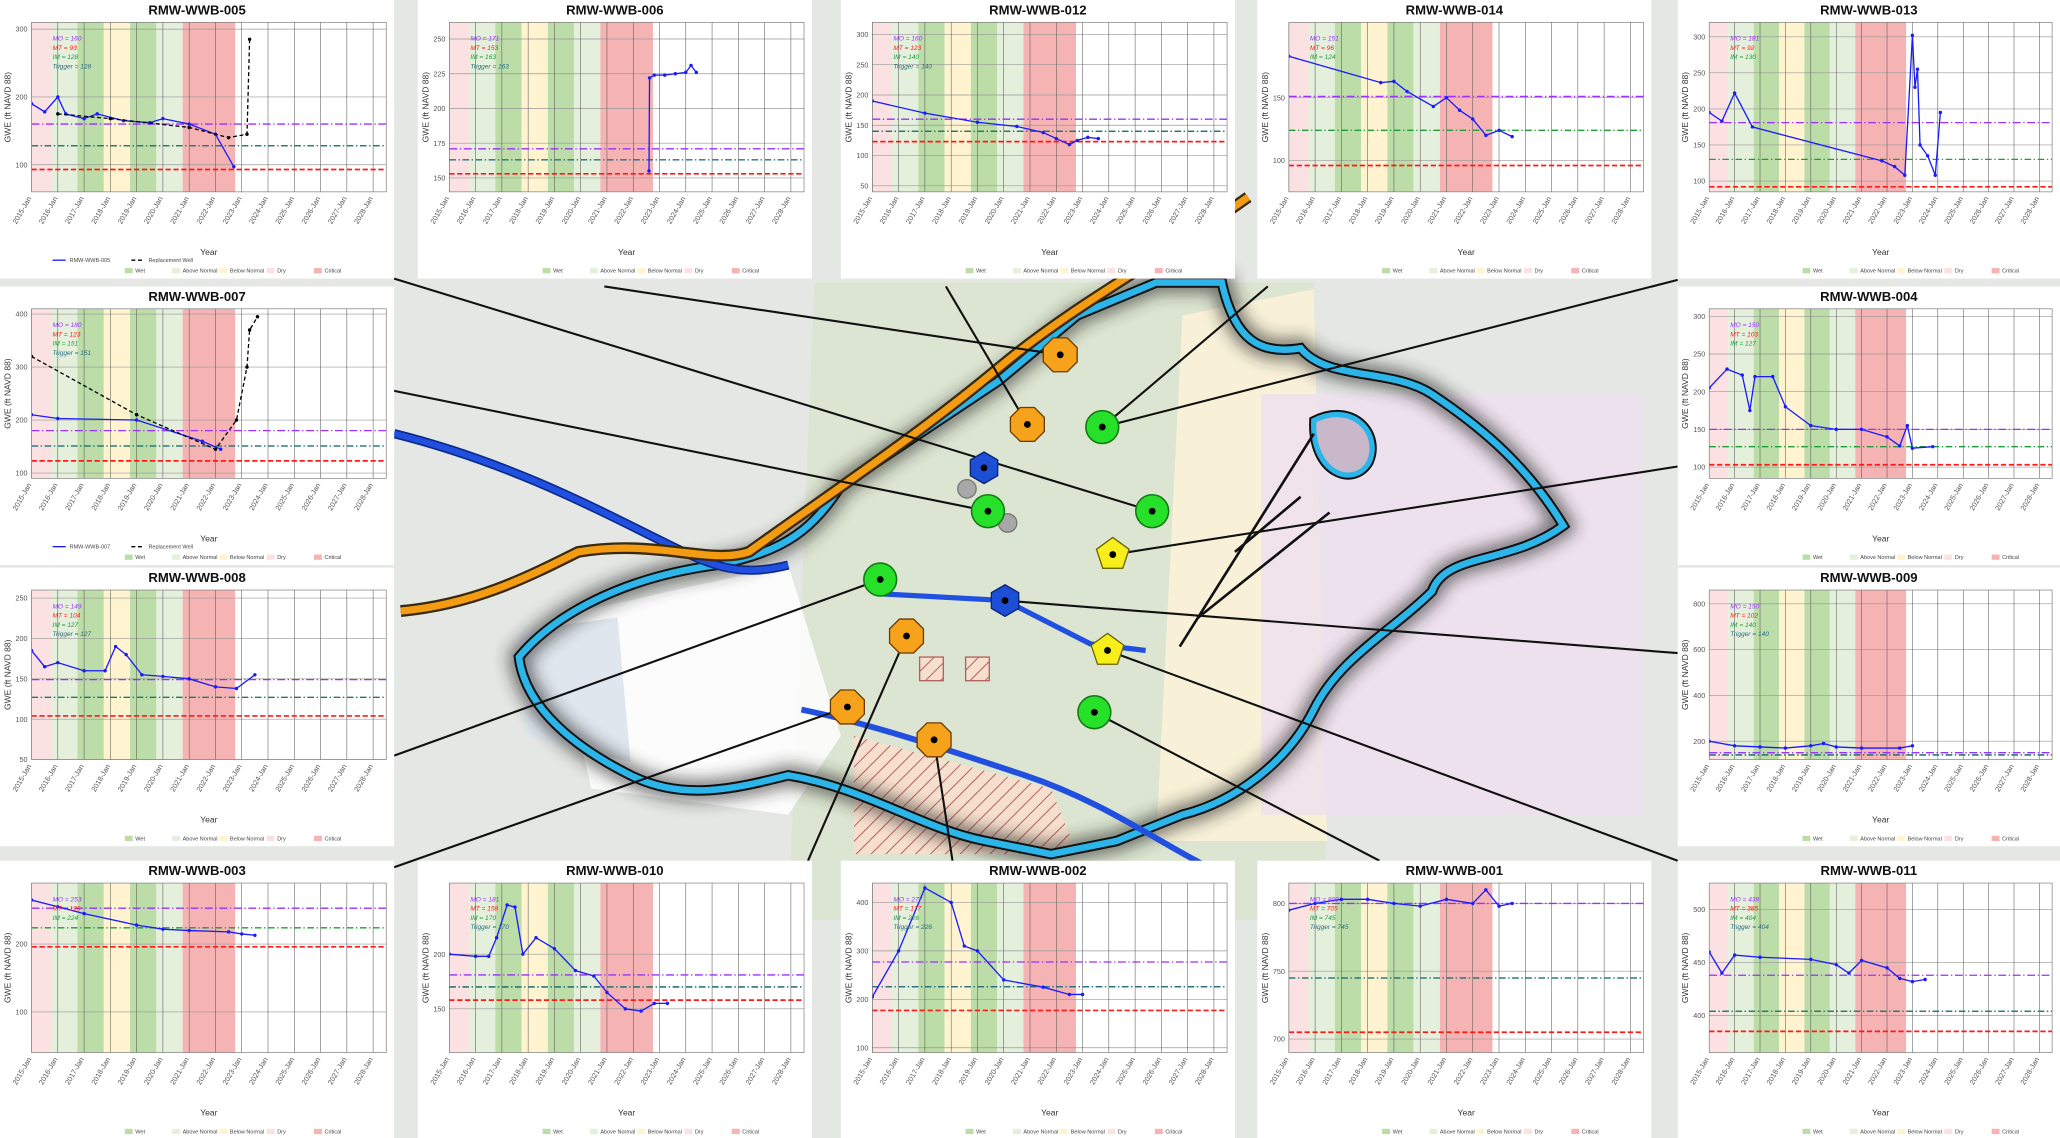 The width and height of the screenshot is (2060, 1138). I want to click on threshold-label: MT = 123, so click(907, 48).